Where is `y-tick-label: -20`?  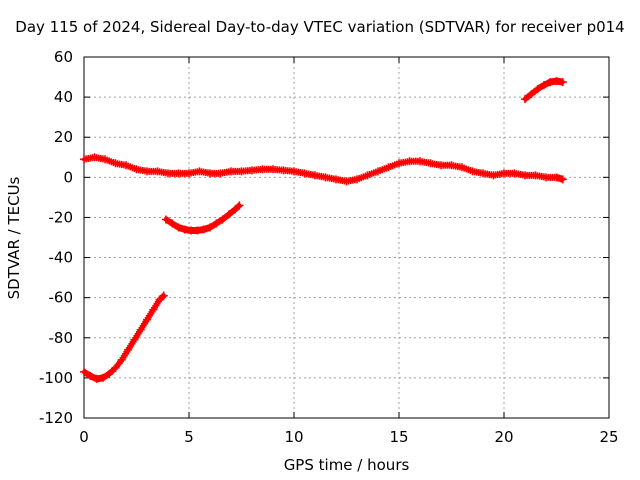 y-tick-label: -20 is located at coordinates (61, 217).